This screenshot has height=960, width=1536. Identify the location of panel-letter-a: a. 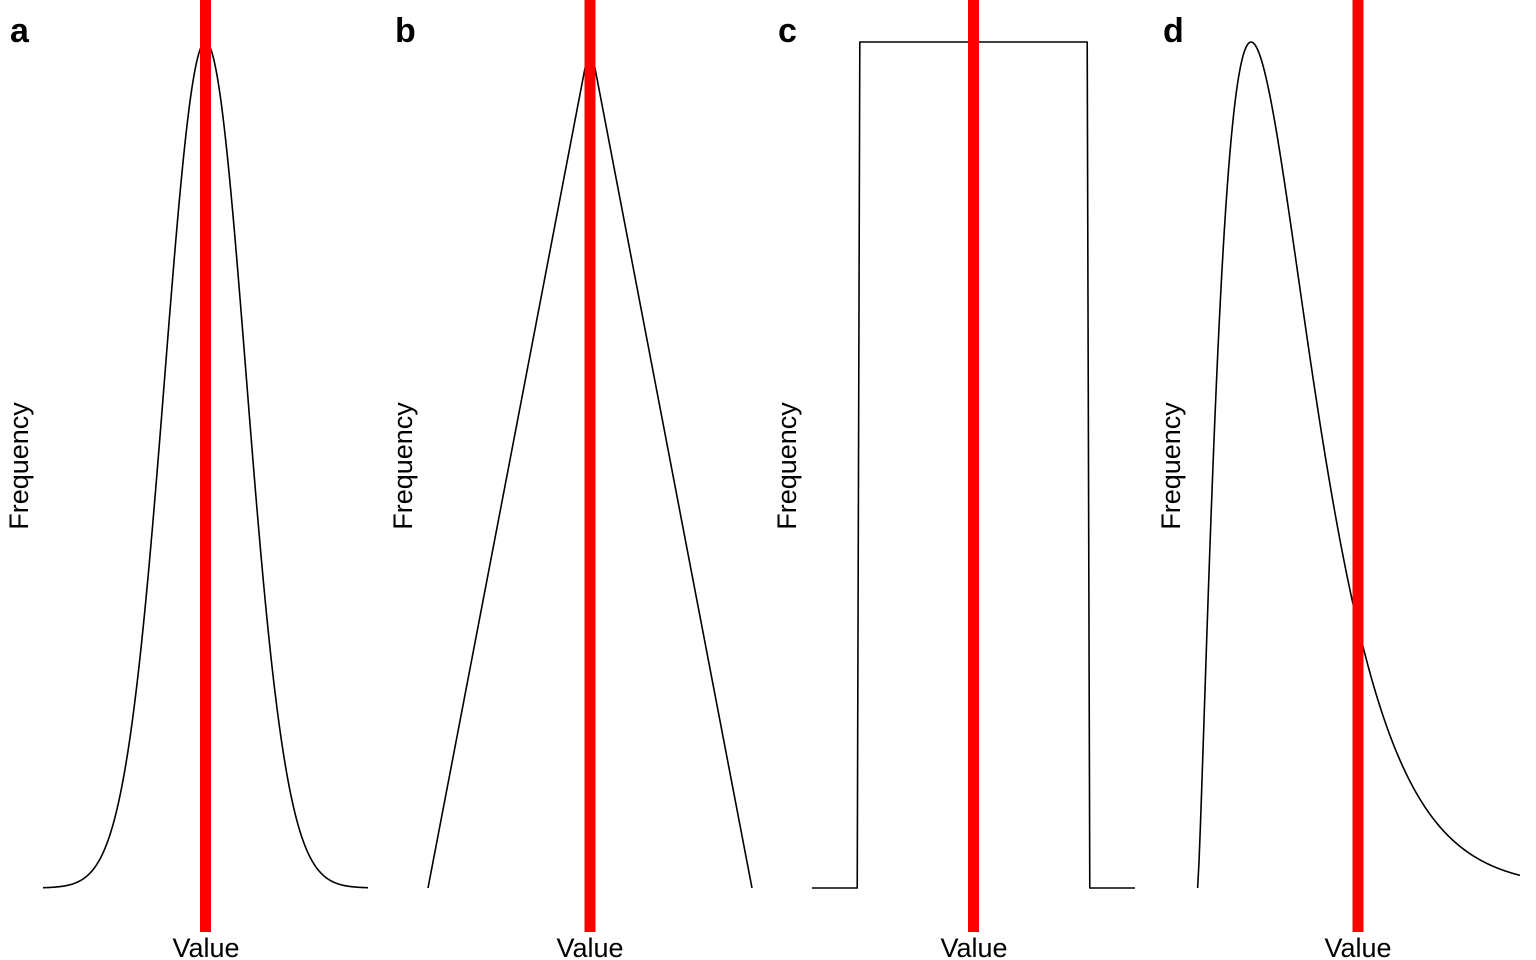
(20, 31).